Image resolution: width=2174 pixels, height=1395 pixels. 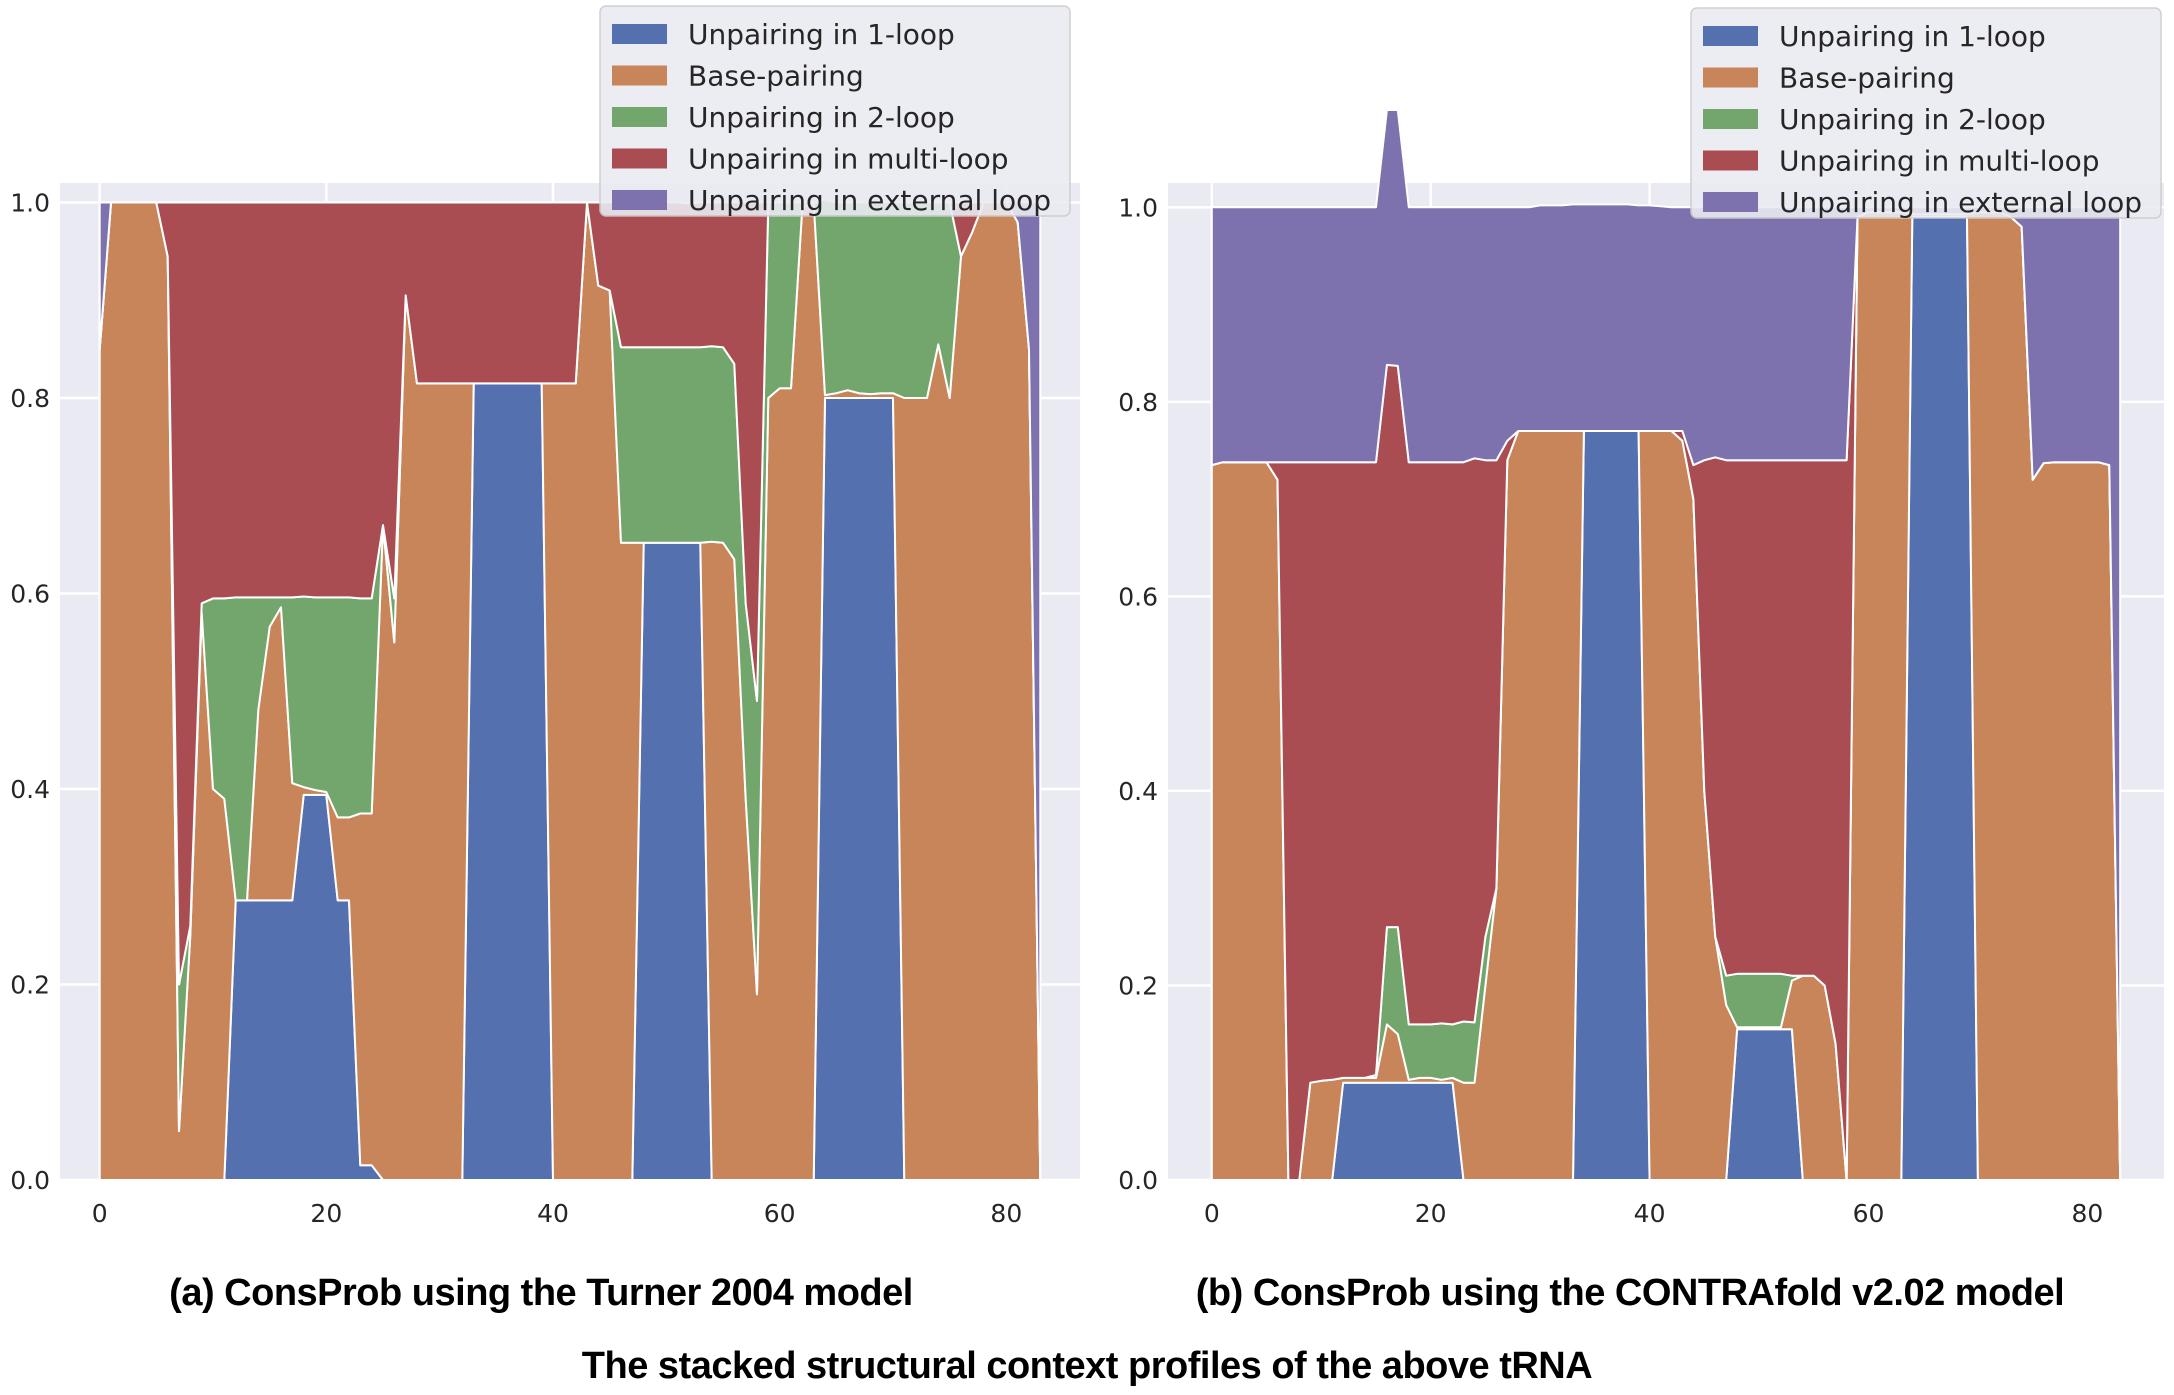 What do you see at coordinates (1138, 402) in the screenshot?
I see `y-tick-label-b-4: 0.8` at bounding box center [1138, 402].